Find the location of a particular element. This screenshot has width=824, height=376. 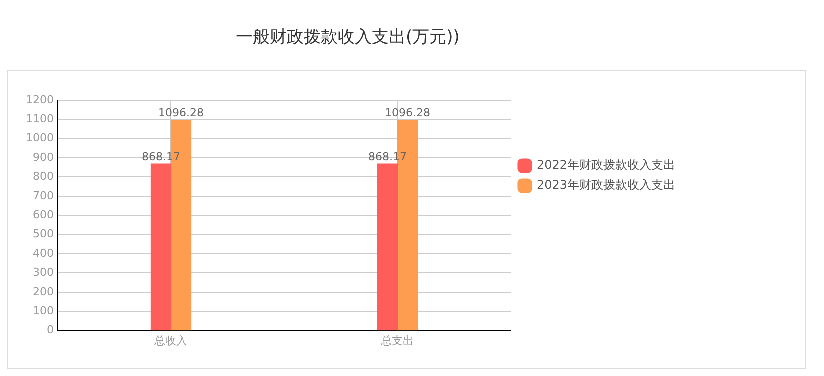

y-tick-label: 200 is located at coordinates (43, 291).